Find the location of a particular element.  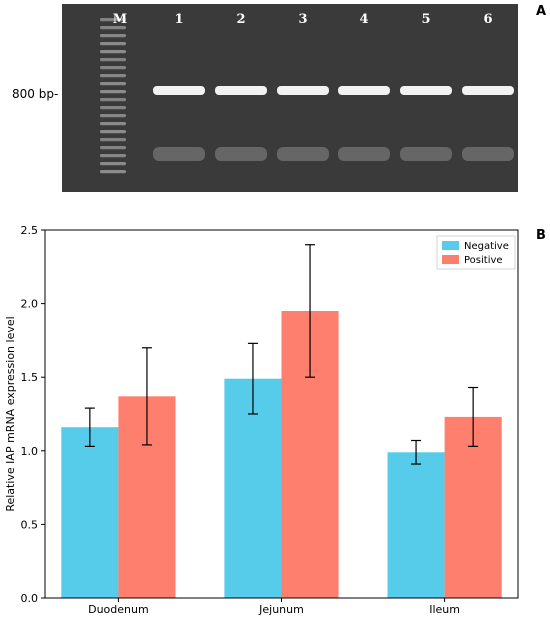

size-label: 800 bp- is located at coordinates (35, 94).